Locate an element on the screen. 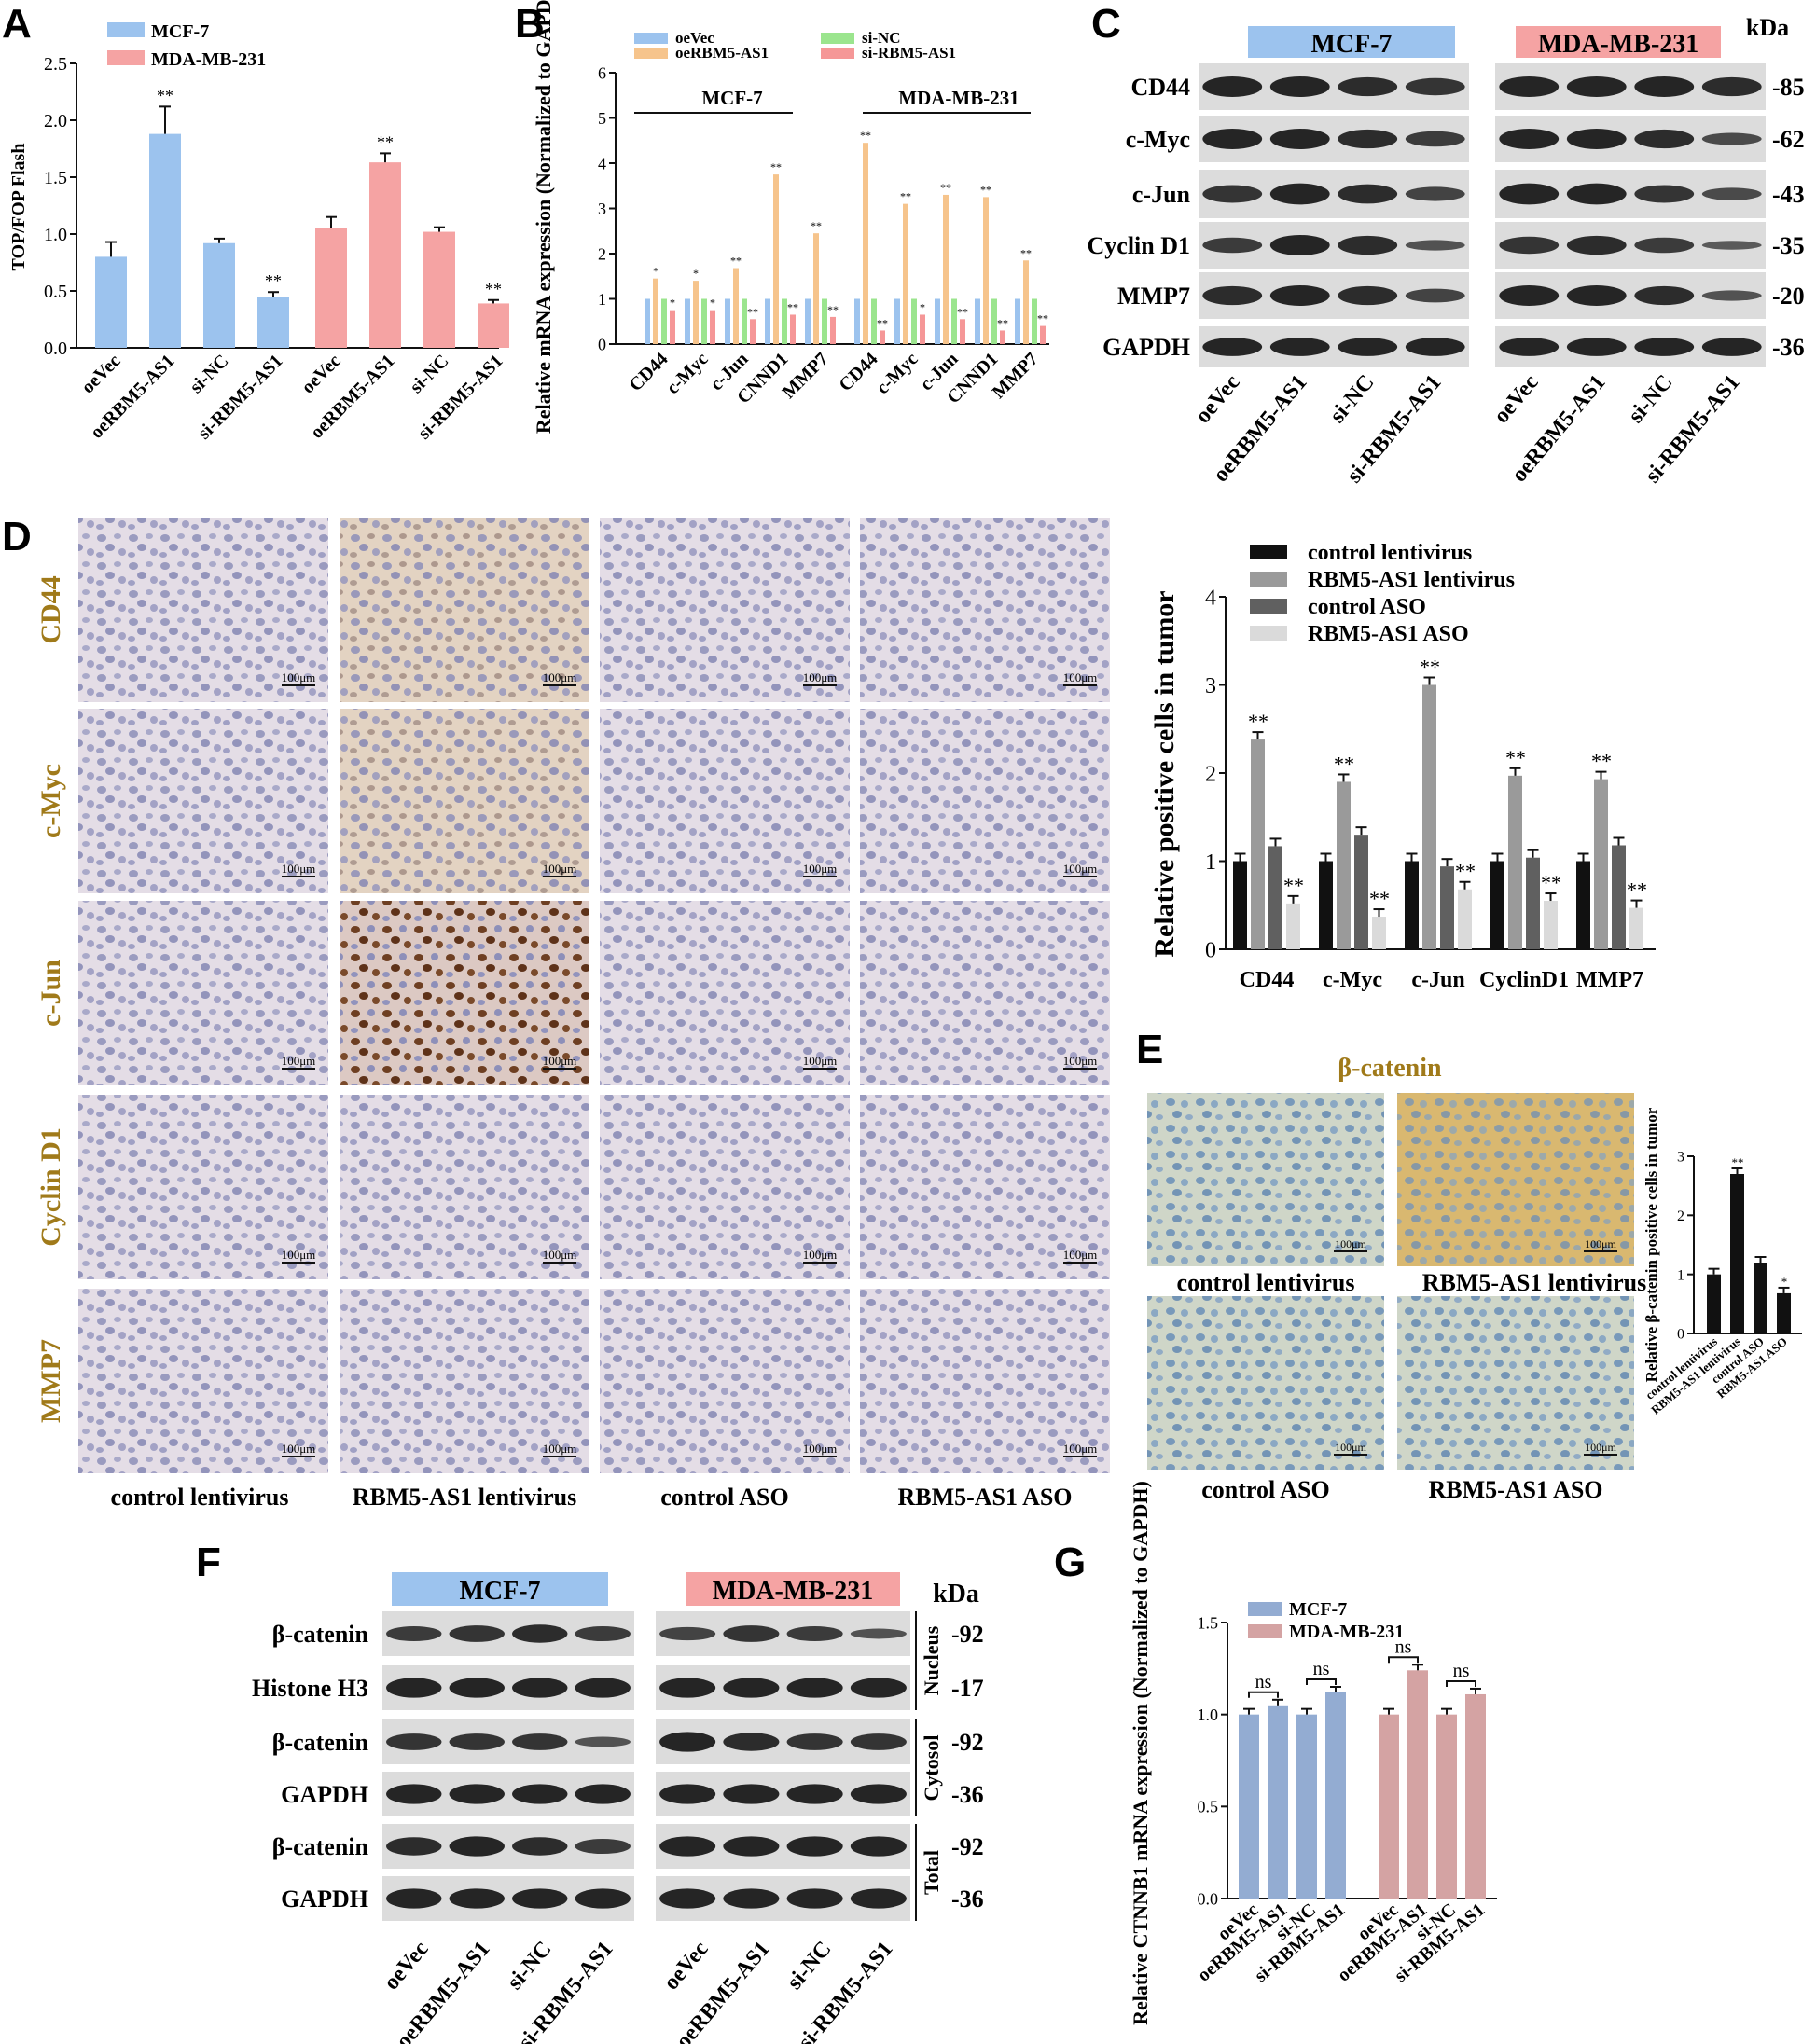 This screenshot has height=2044, width=1816. dc-y-tick-label: 3 is located at coordinates (1210, 686).